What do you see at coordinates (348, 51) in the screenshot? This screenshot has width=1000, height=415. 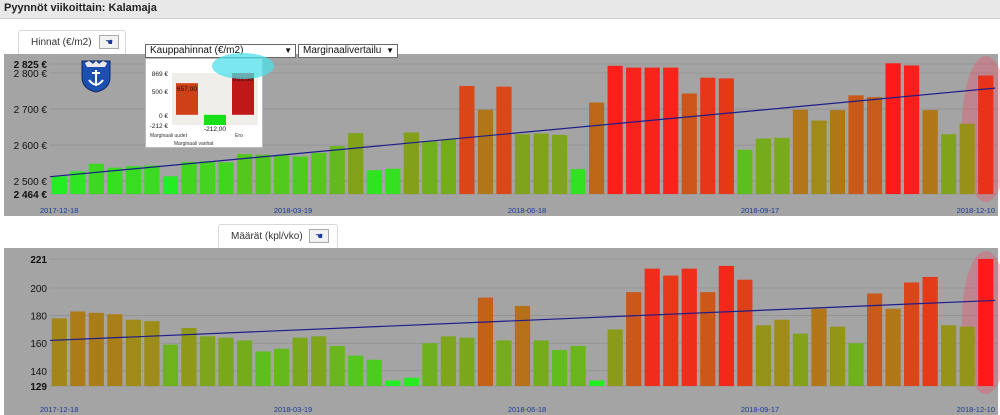 I see `comparison-dropdown: Marginaalivertailu ▼` at bounding box center [348, 51].